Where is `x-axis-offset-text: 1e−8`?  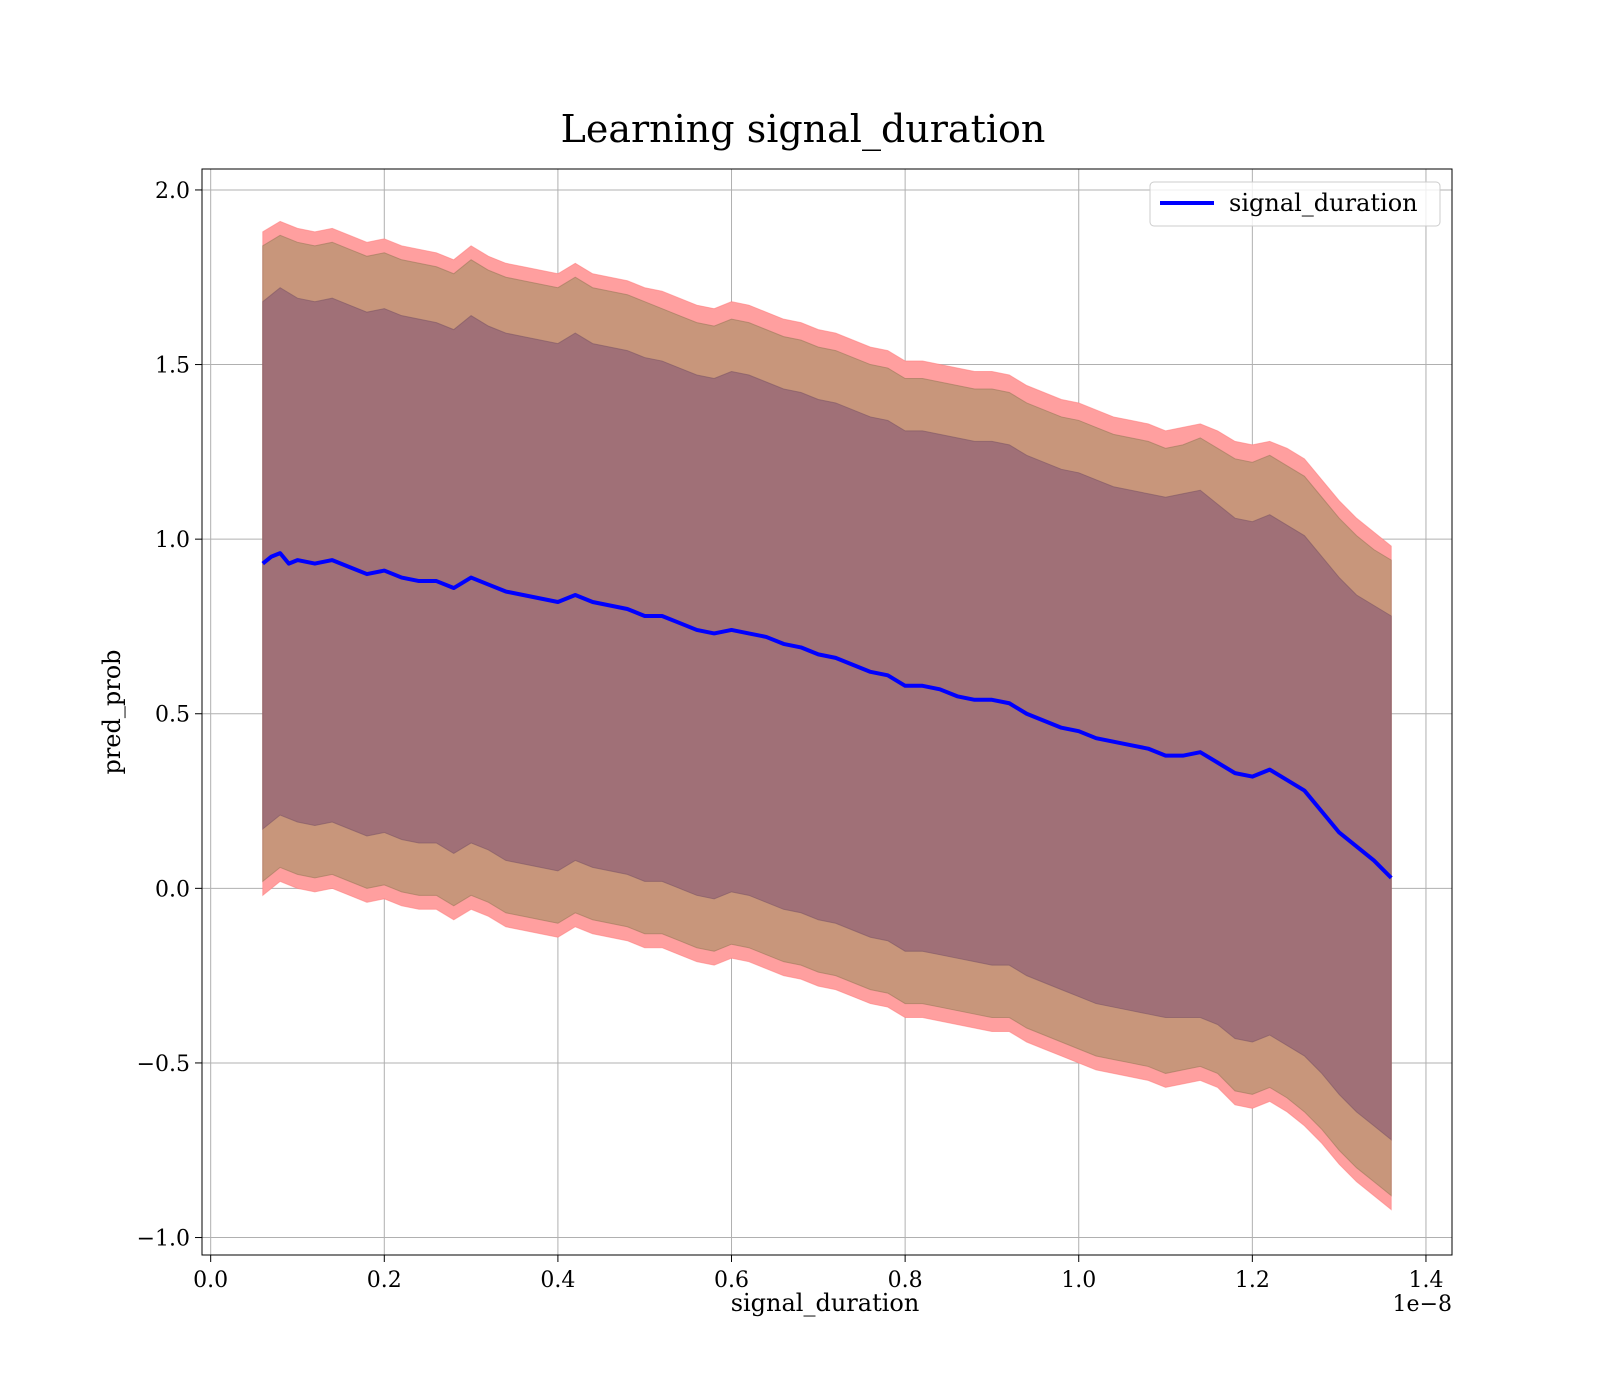
x-axis-offset-text: 1e−8 is located at coordinates (1422, 1304).